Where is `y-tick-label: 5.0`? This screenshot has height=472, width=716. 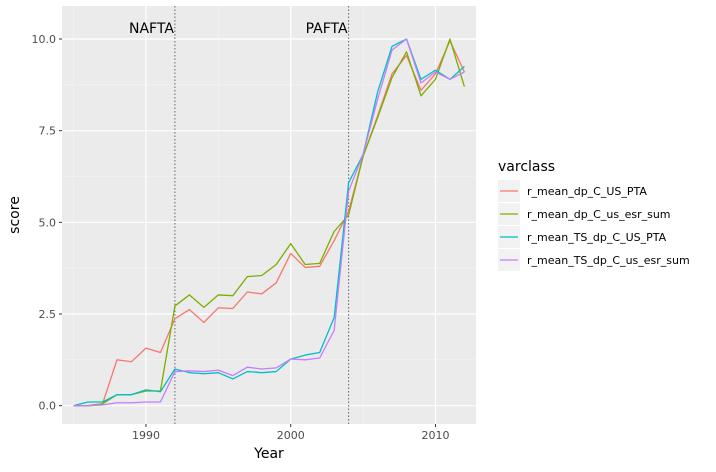
y-tick-label: 5.0 is located at coordinates (48, 222).